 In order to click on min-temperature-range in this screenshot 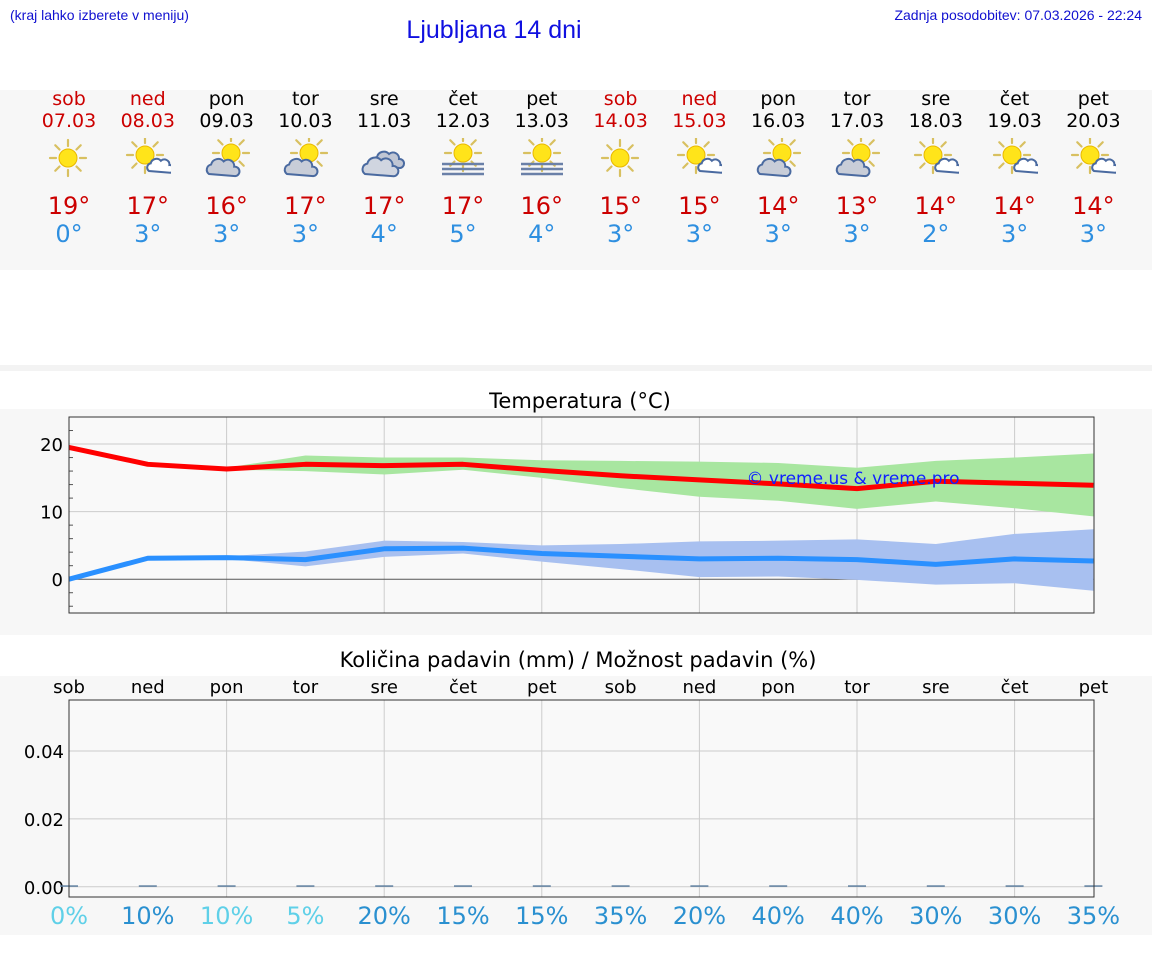, I will do `click(581, 560)`.